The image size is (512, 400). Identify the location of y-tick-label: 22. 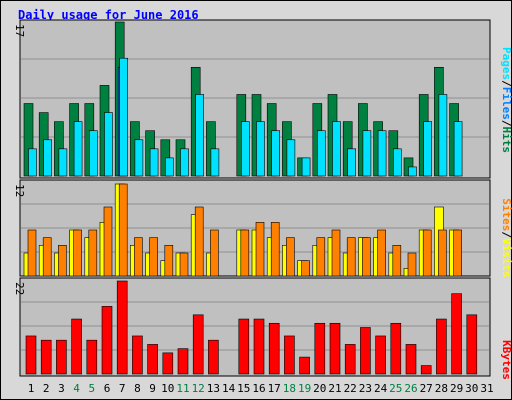
(19, 288).